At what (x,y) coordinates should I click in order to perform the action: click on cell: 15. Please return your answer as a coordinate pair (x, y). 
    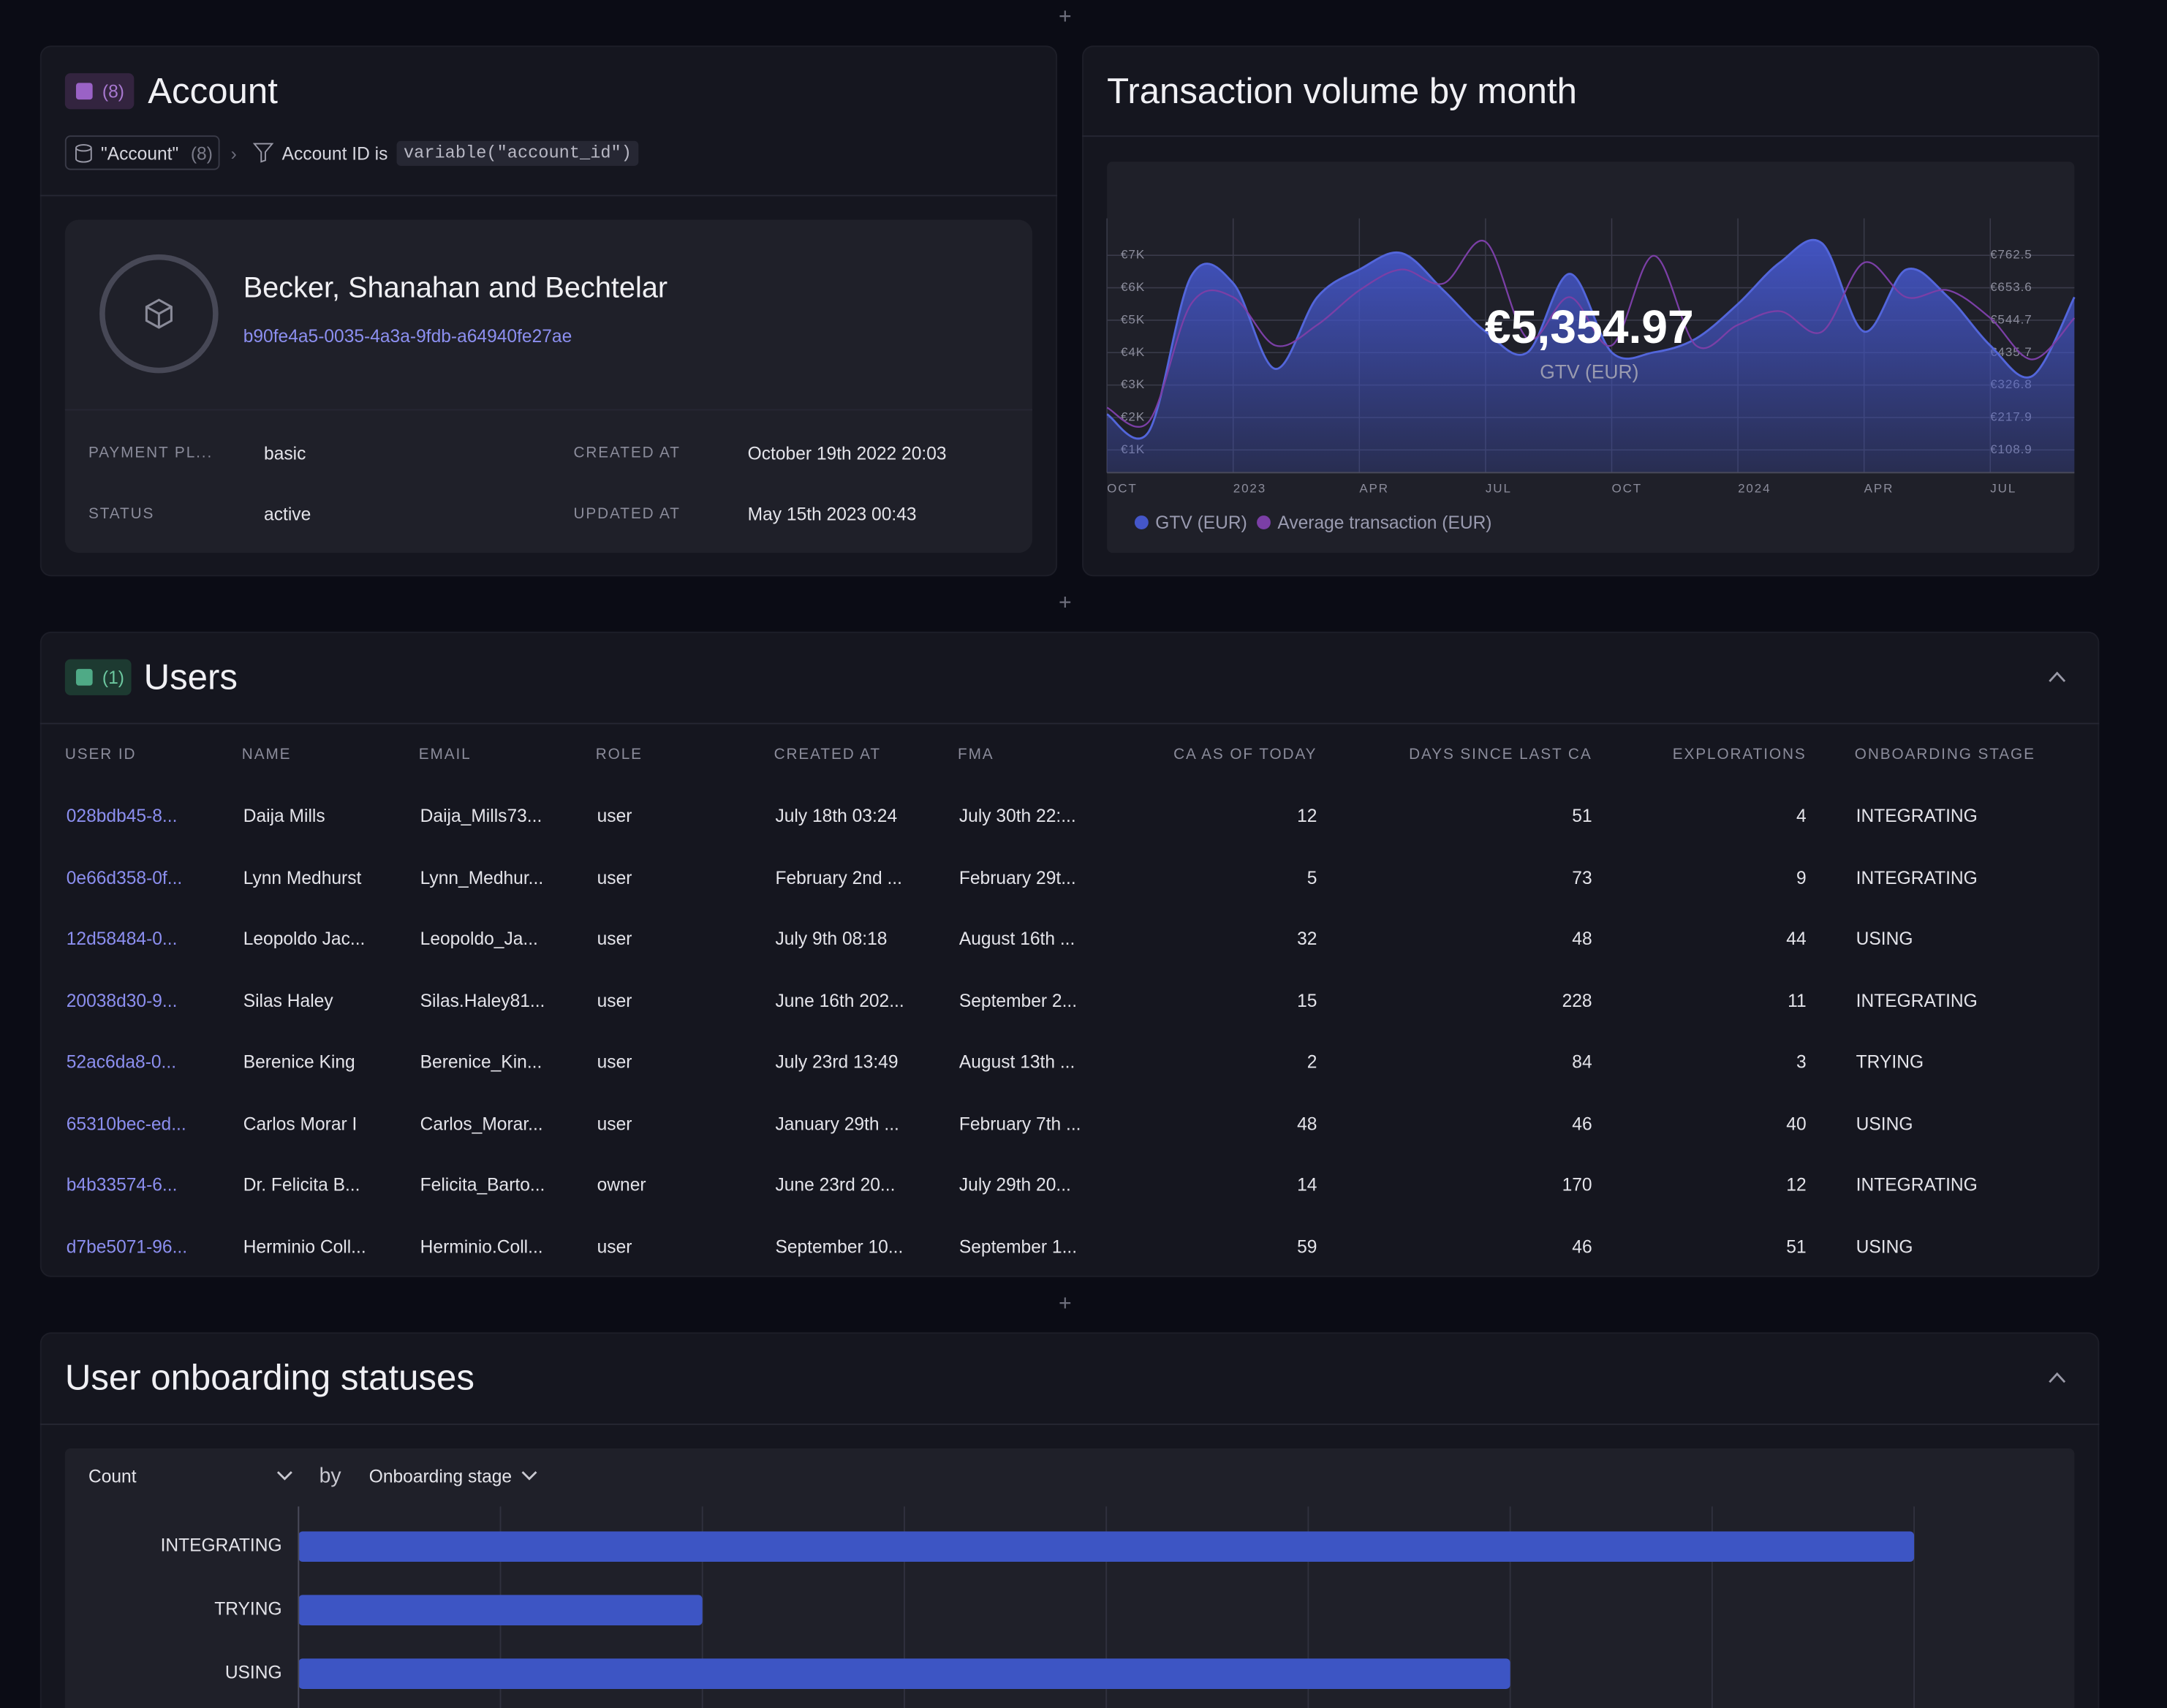
    Looking at the image, I should click on (1307, 999).